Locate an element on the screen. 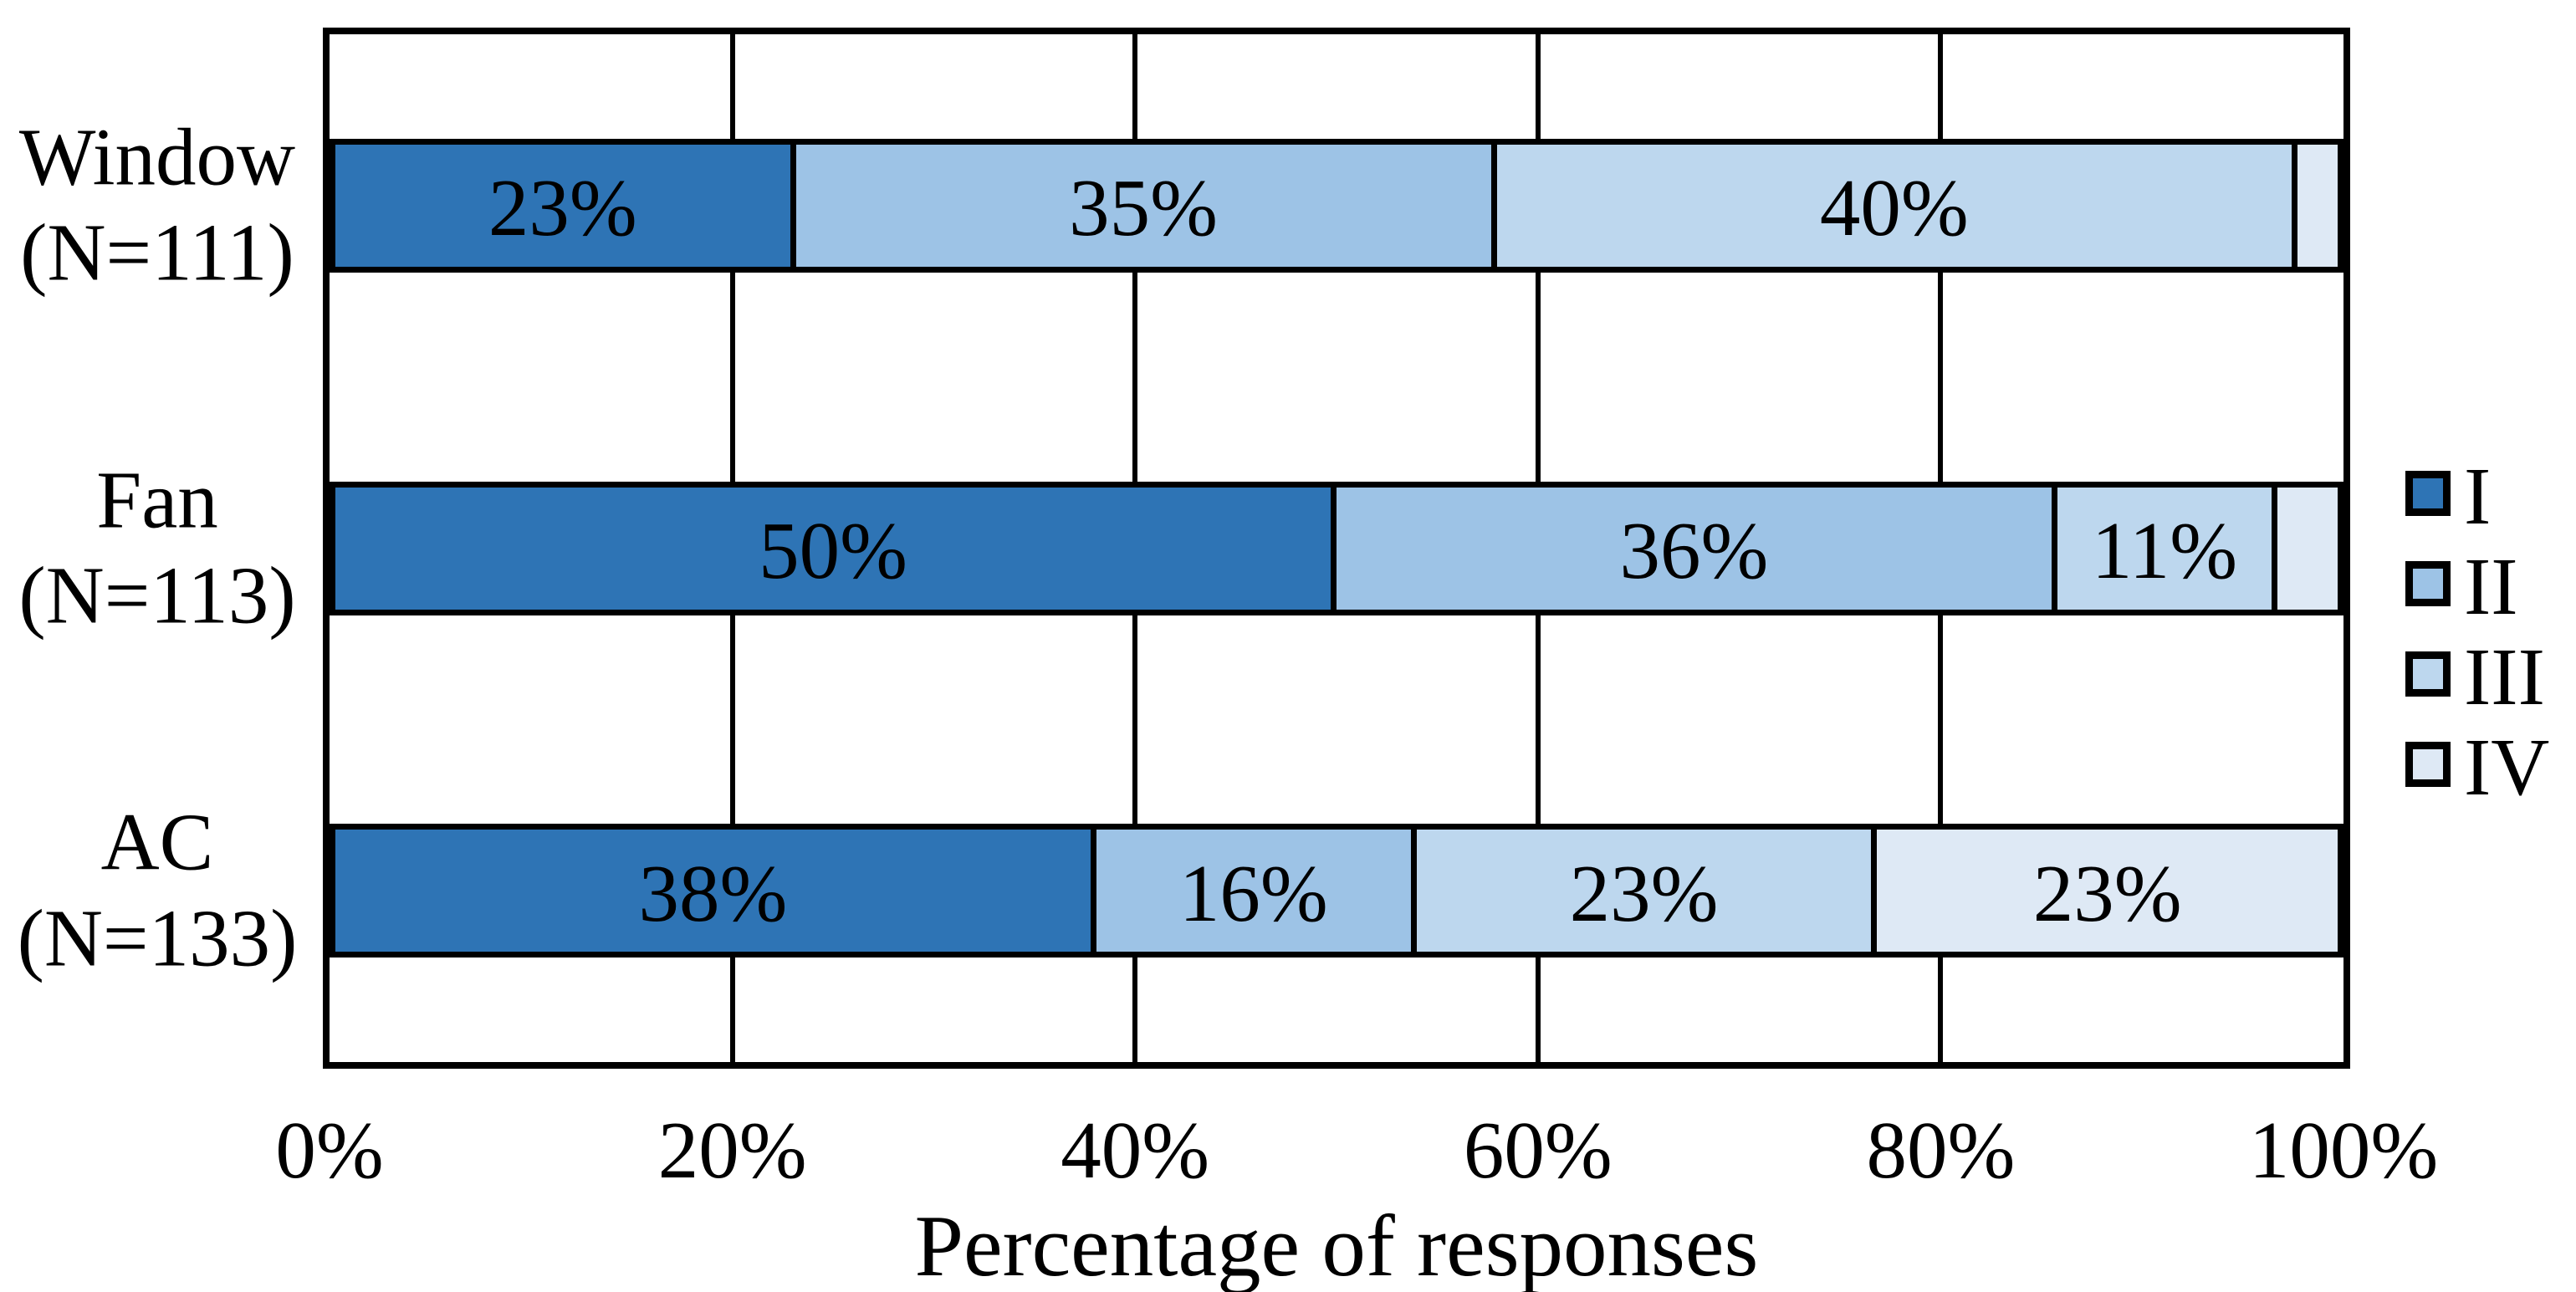  x-axis-title: Percentage of responses is located at coordinates (1336, 1244).